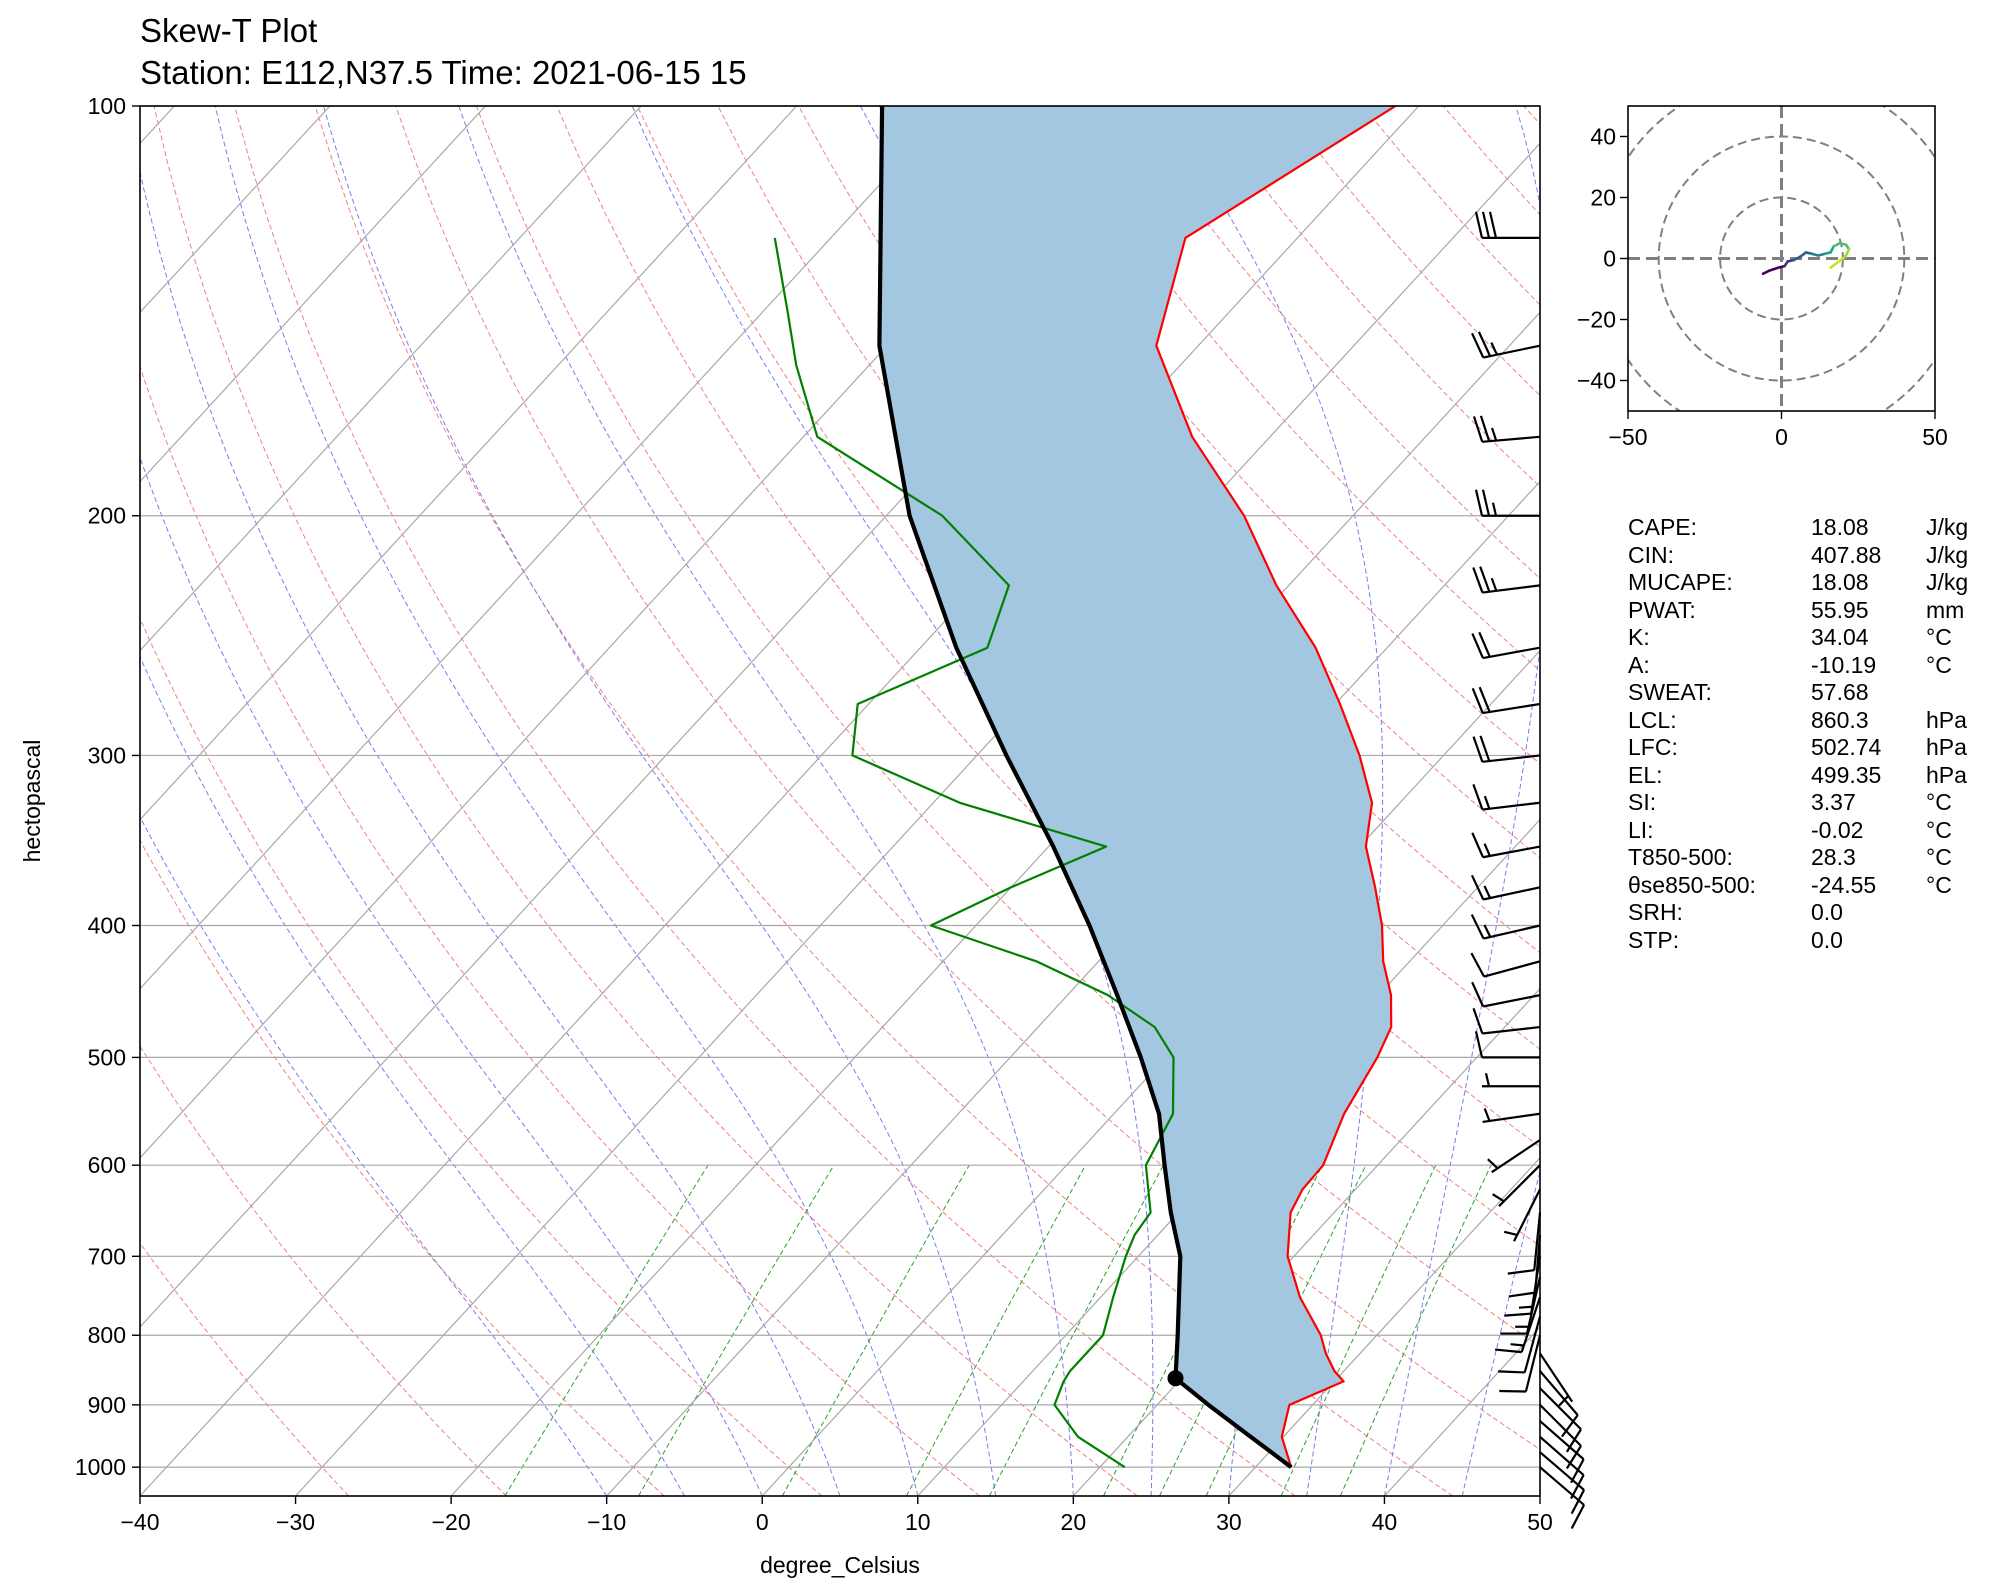 Image resolution: width=1993 pixels, height=1594 pixels. What do you see at coordinates (1655, 912) in the screenshot?
I see `index-name: SRH:` at bounding box center [1655, 912].